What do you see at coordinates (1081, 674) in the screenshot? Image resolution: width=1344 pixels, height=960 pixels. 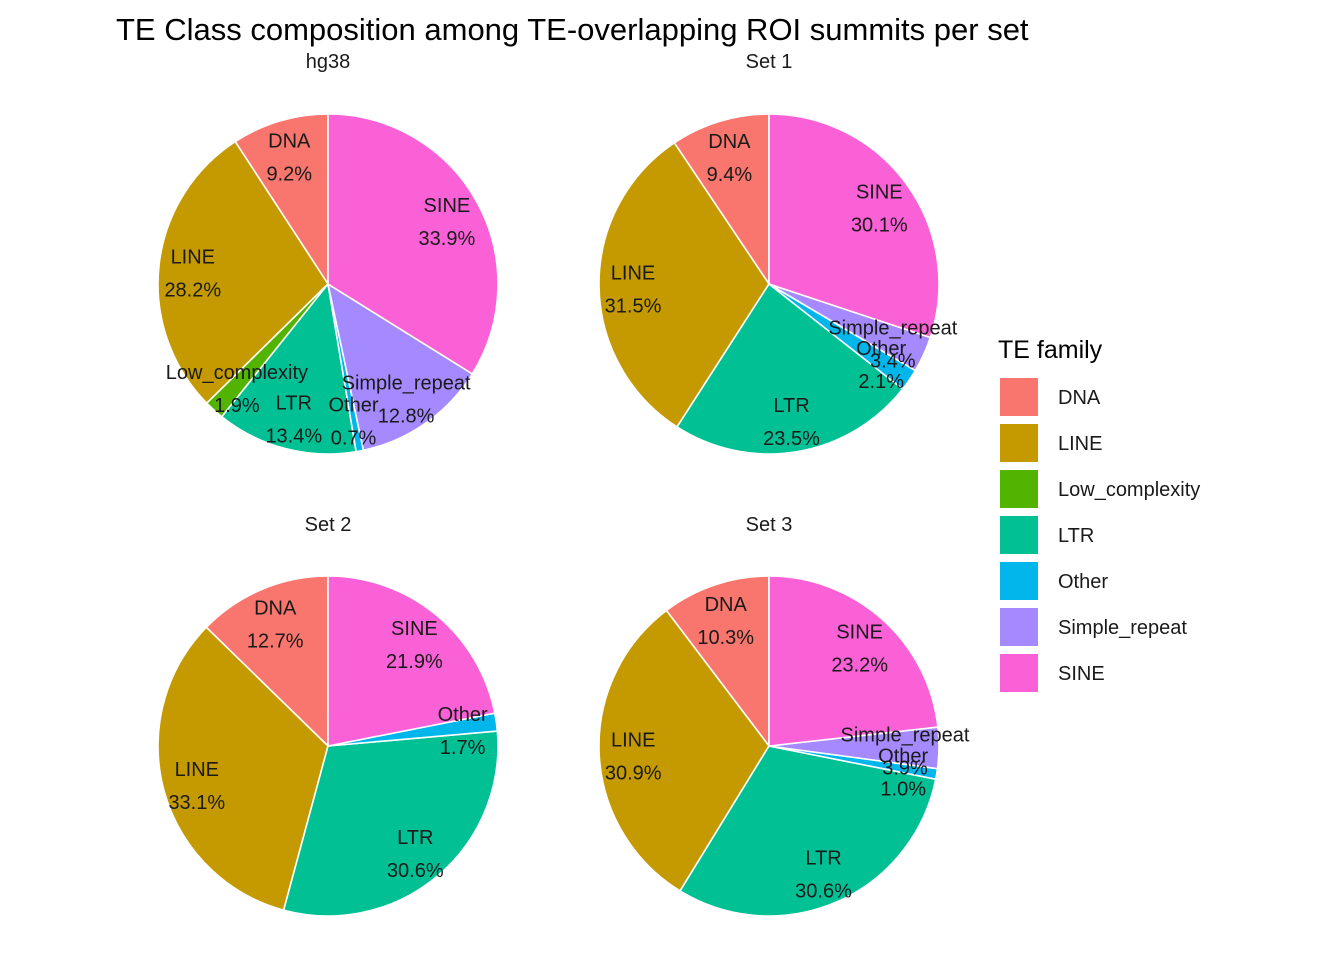 I see `legend-label-sine: SINE` at bounding box center [1081, 674].